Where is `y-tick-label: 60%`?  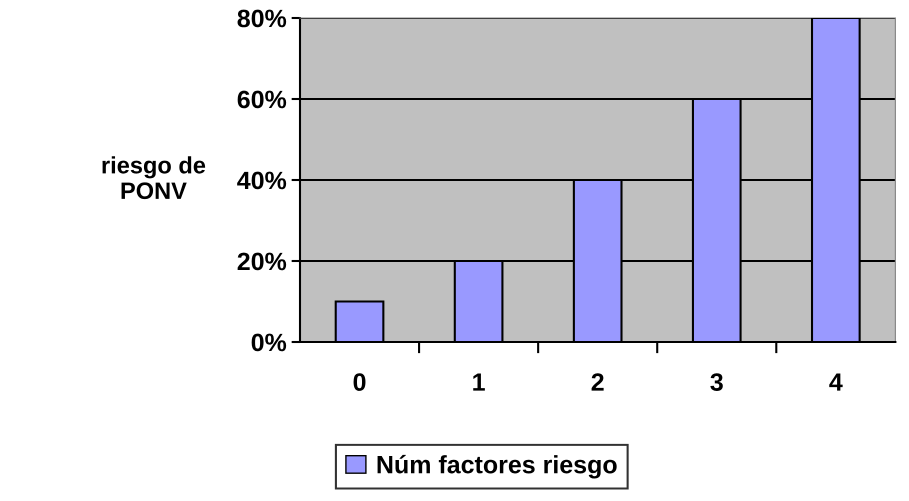 y-tick-label: 60% is located at coordinates (262, 99).